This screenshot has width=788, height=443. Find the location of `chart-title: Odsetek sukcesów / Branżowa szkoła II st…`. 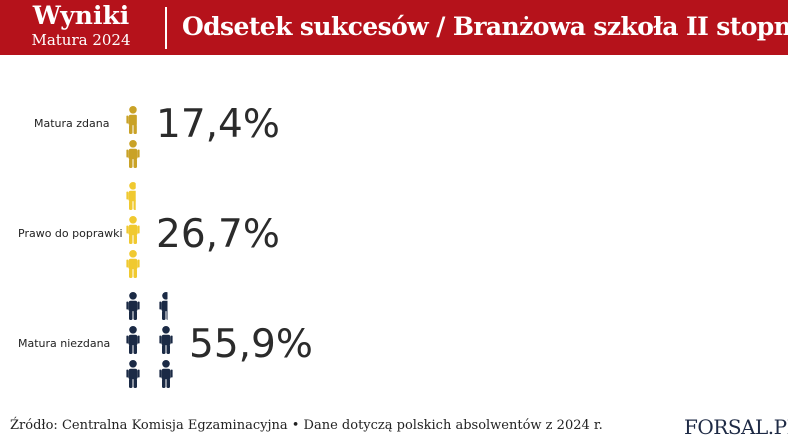

chart-title: Odsetek sukcesów / Branżowa szkoła II st… is located at coordinates (485, 26).